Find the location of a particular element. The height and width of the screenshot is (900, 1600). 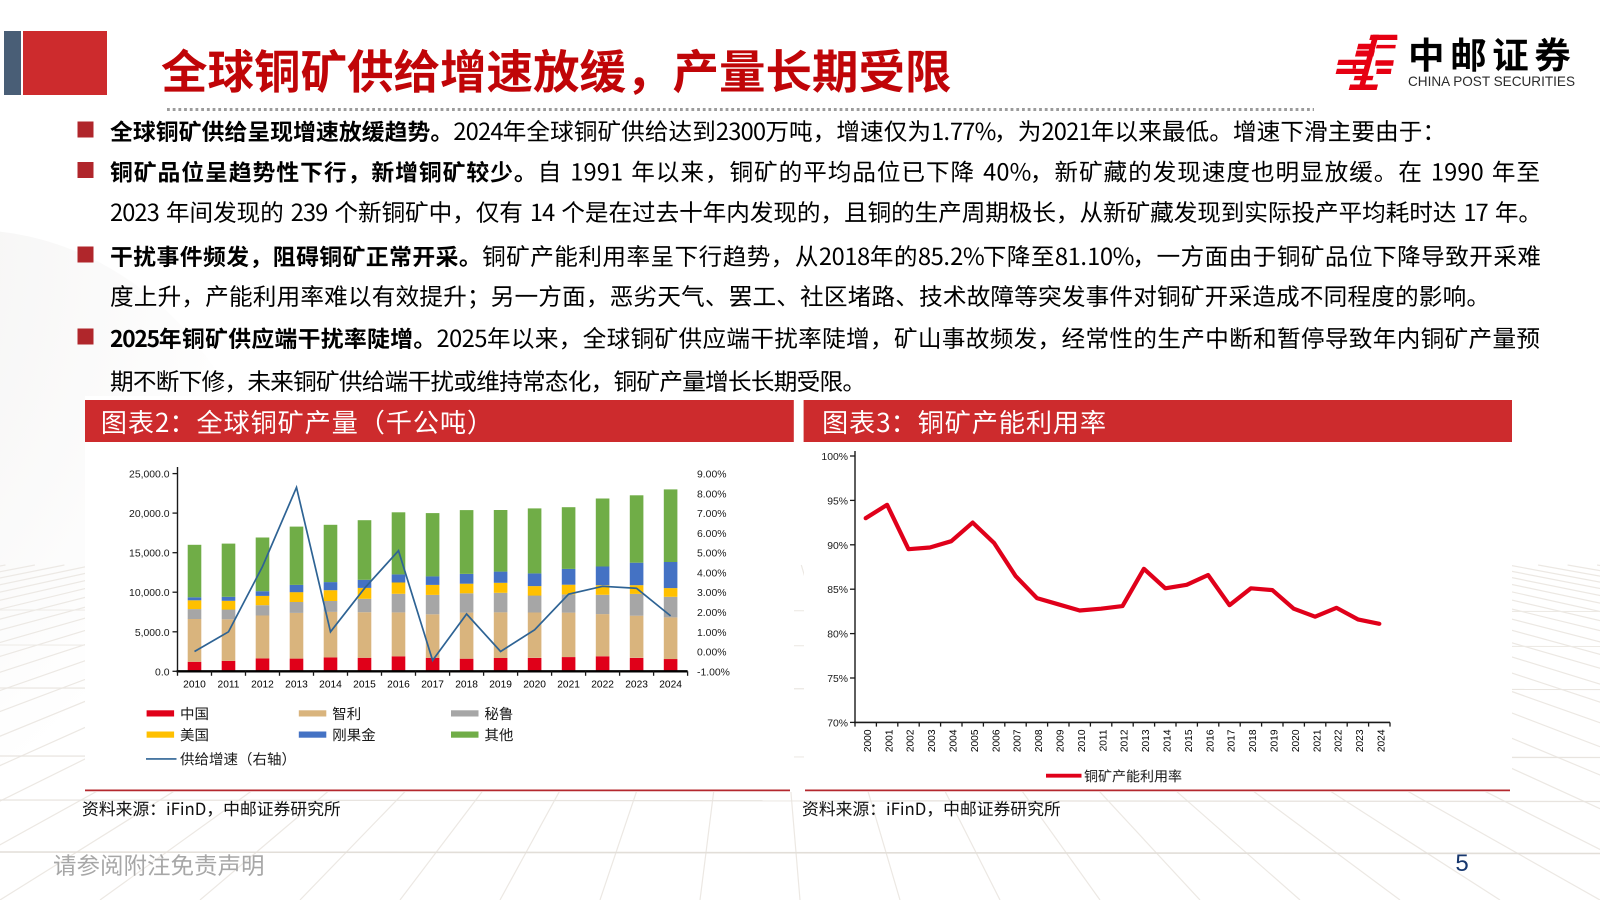

svg-text: 85% is located at coordinates (837, 590).